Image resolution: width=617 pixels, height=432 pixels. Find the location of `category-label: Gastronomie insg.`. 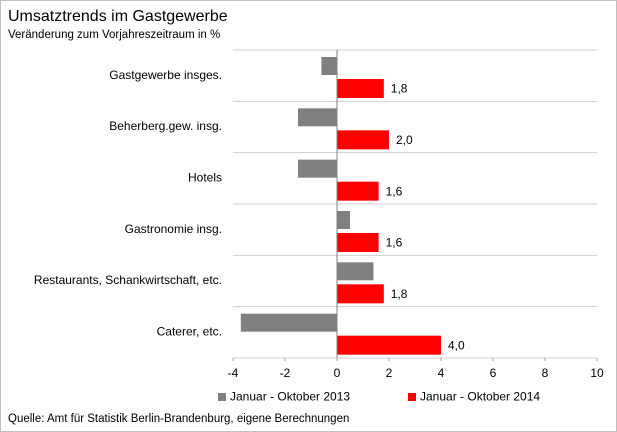

category-label: Gastronomie insg. is located at coordinates (173, 229).